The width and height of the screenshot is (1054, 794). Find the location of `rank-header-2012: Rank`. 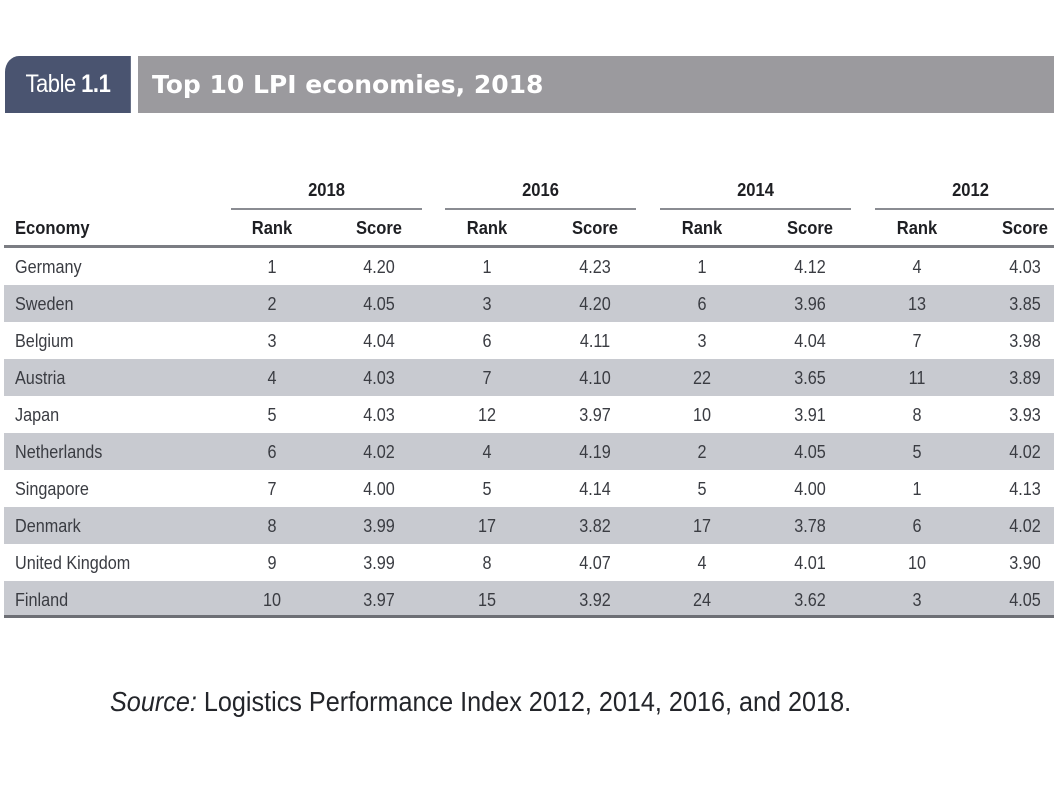

rank-header-2012: Rank is located at coordinates (917, 228).